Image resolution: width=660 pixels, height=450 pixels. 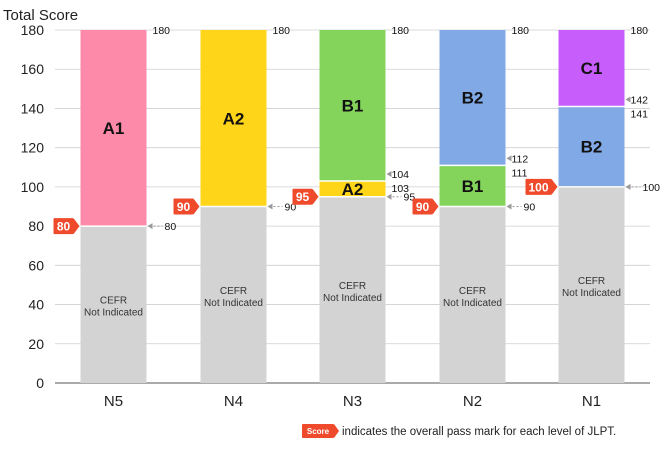 I want to click on boundary-label-n1-142: 142, so click(x=640, y=100).